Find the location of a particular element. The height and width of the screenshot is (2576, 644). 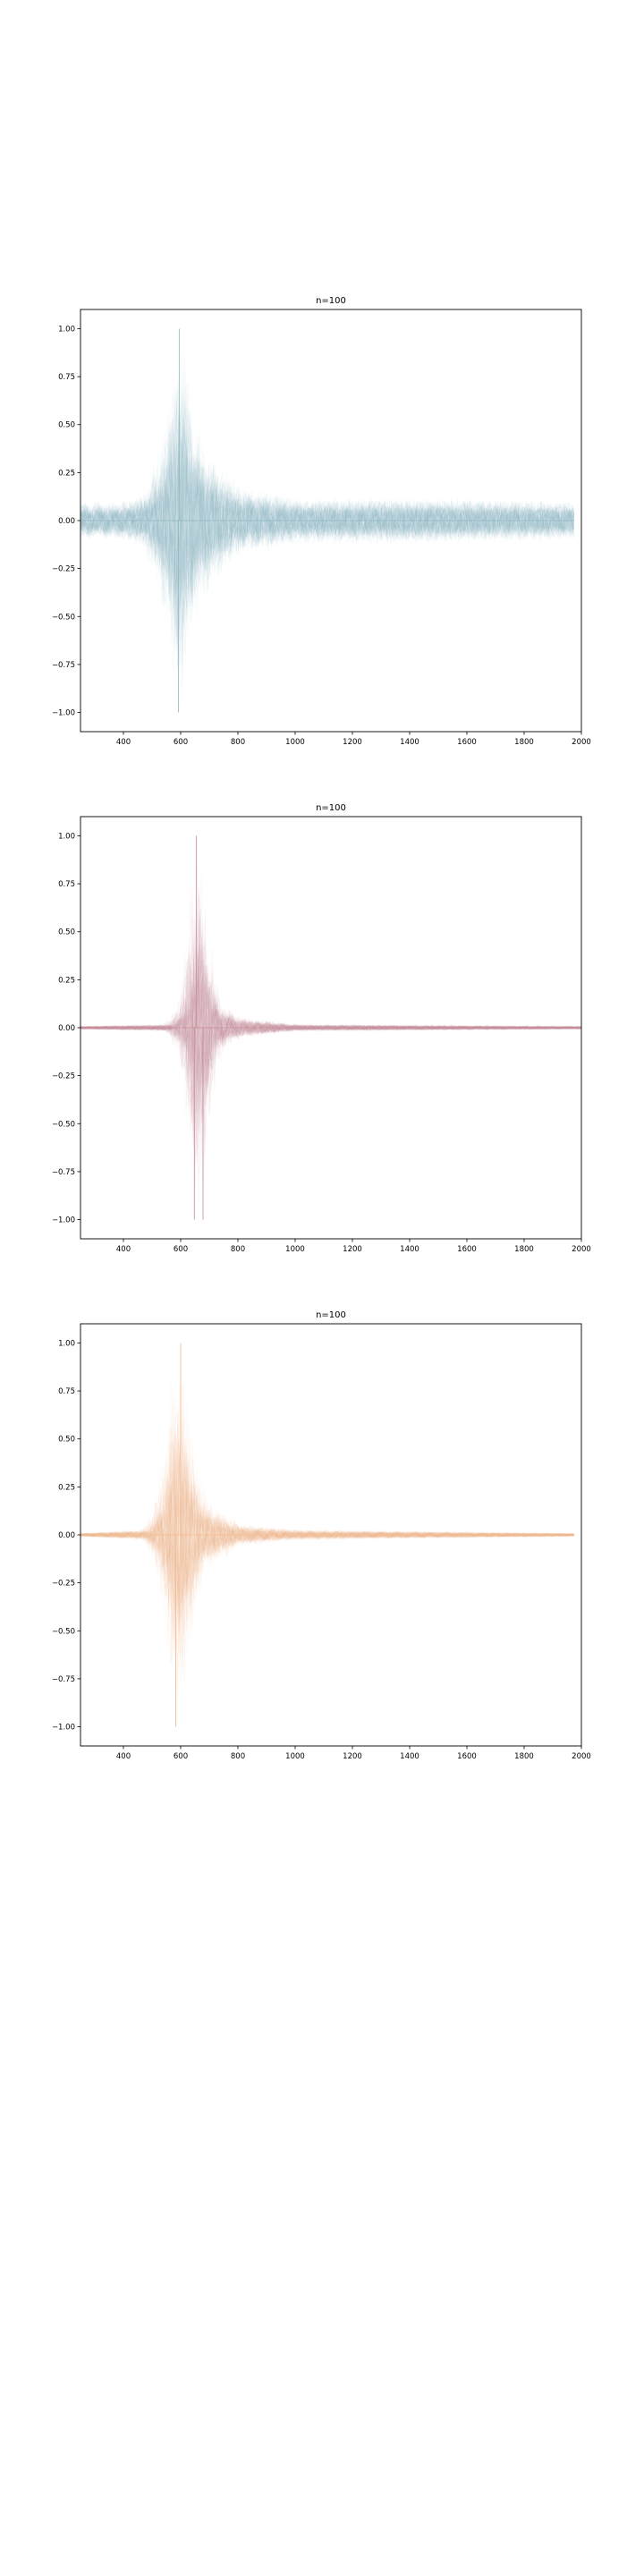

x-tick-label: 1000 is located at coordinates (295, 1756).